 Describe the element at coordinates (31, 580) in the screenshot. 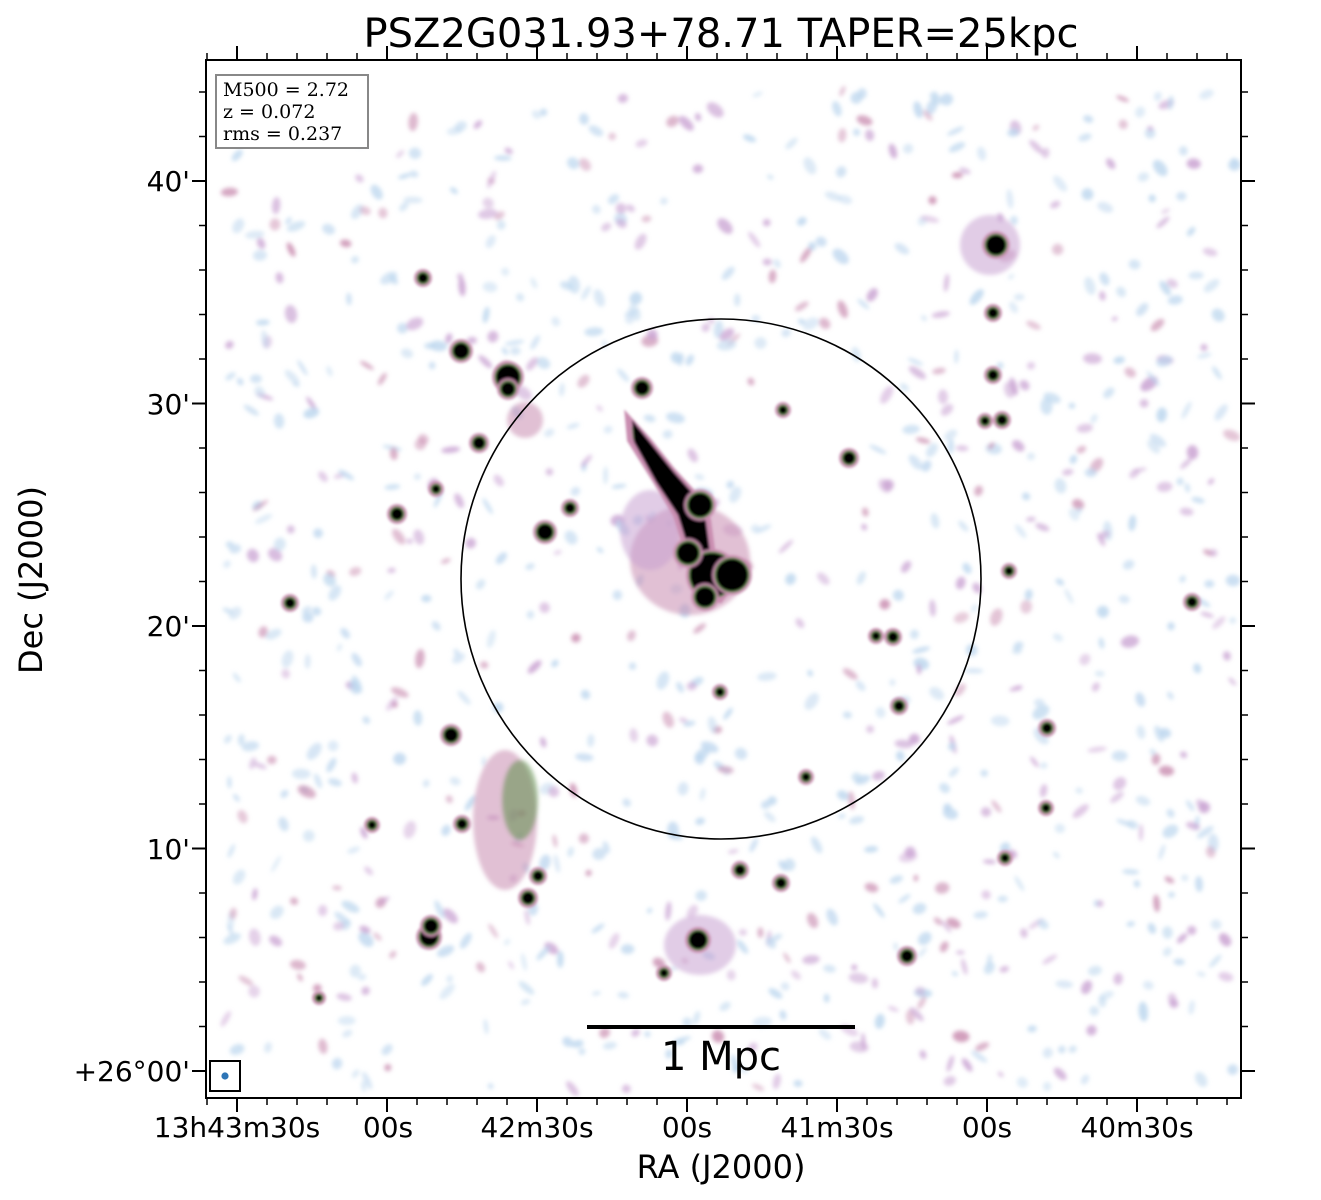

I see `y-axis-label: Dec (J2000)` at that location.